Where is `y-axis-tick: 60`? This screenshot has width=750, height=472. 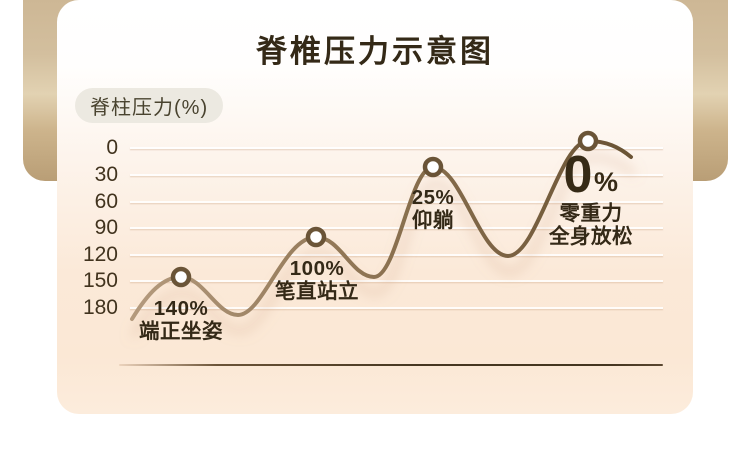 y-axis-tick: 60 is located at coordinates (106, 201).